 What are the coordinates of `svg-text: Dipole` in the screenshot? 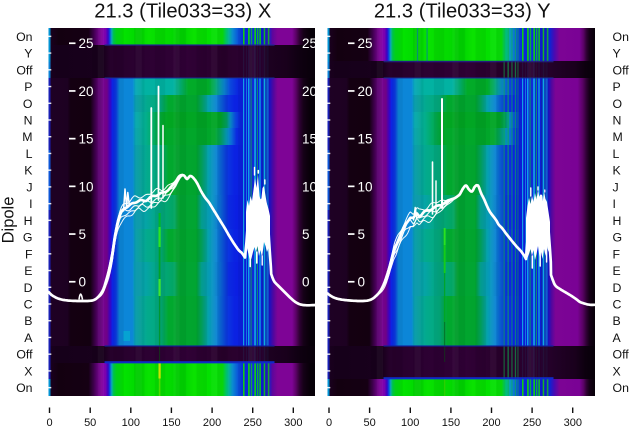 It's located at (9, 220).